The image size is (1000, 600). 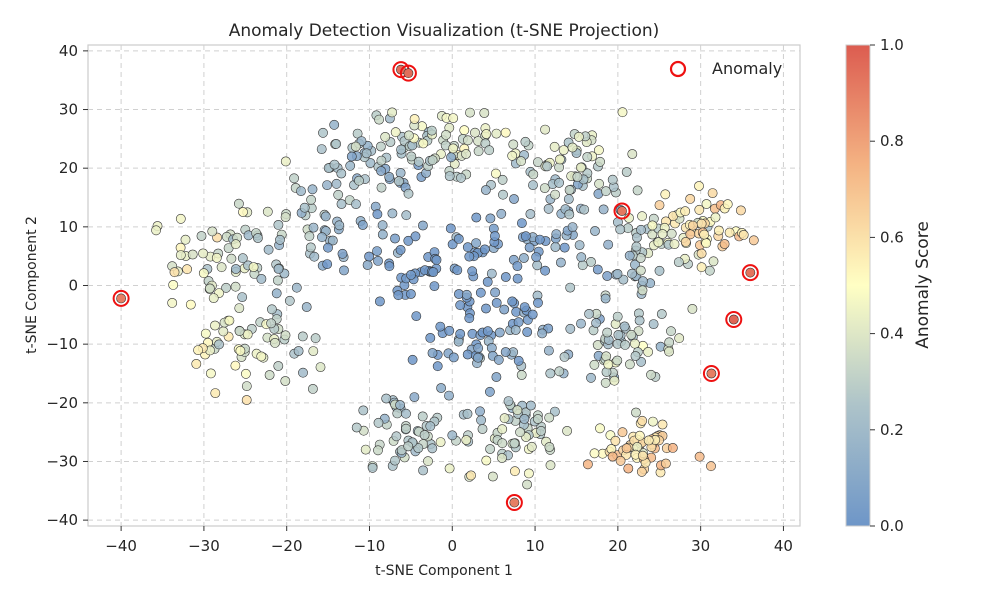 I want to click on legend: Anomaly, so click(x=725, y=68).